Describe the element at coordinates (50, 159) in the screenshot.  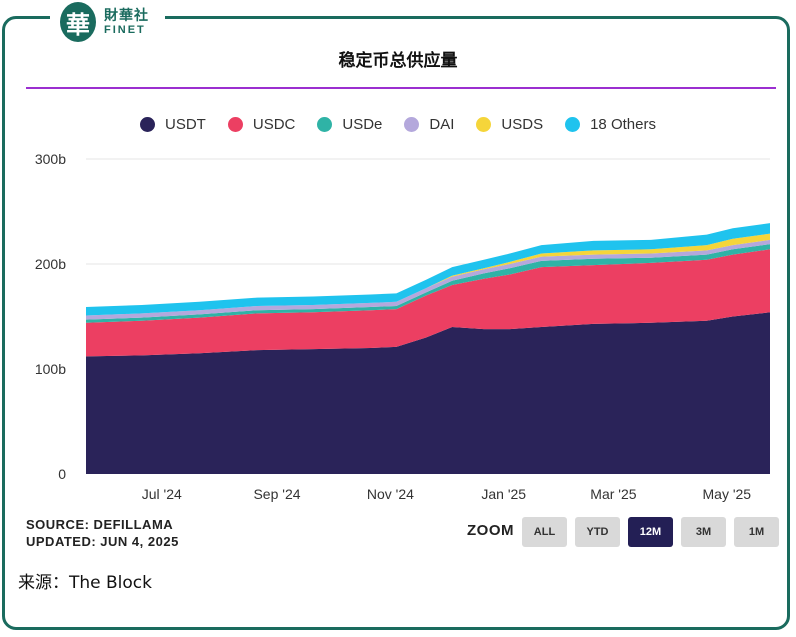
I see `y-tick-label: 300b` at that location.